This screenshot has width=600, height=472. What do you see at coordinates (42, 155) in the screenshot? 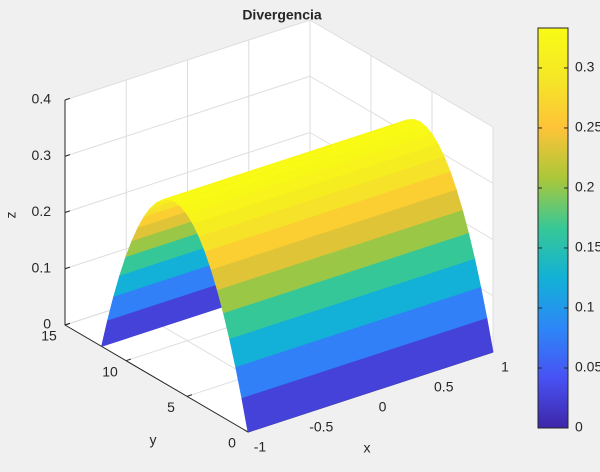
I see `z-tick-label: 0.3` at bounding box center [42, 155].